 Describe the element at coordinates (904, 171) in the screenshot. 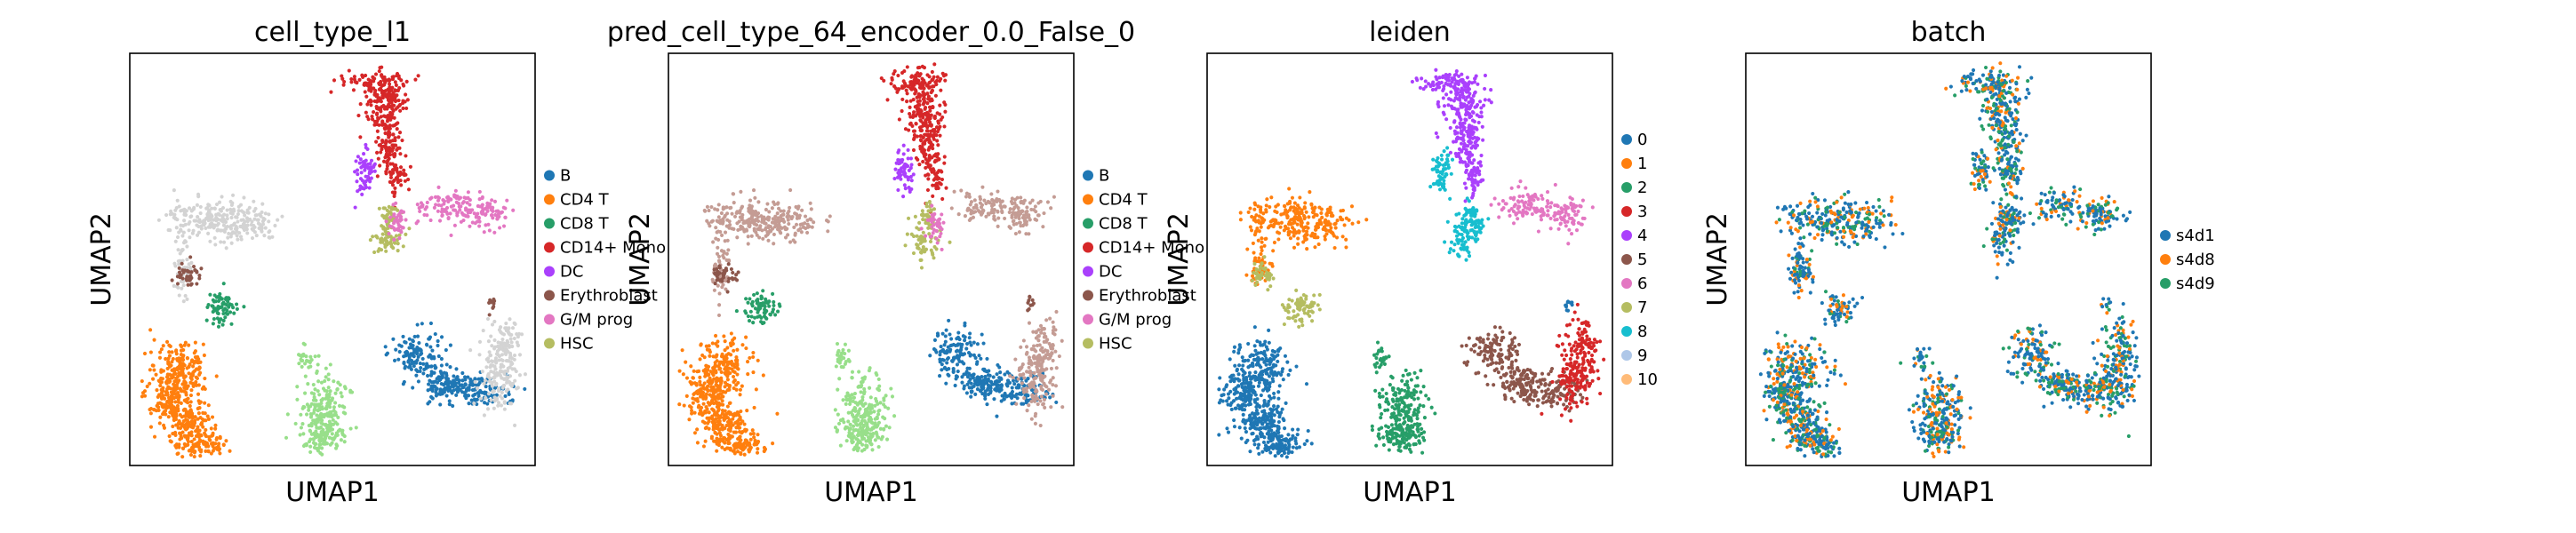

I see `cluster-dc` at that location.